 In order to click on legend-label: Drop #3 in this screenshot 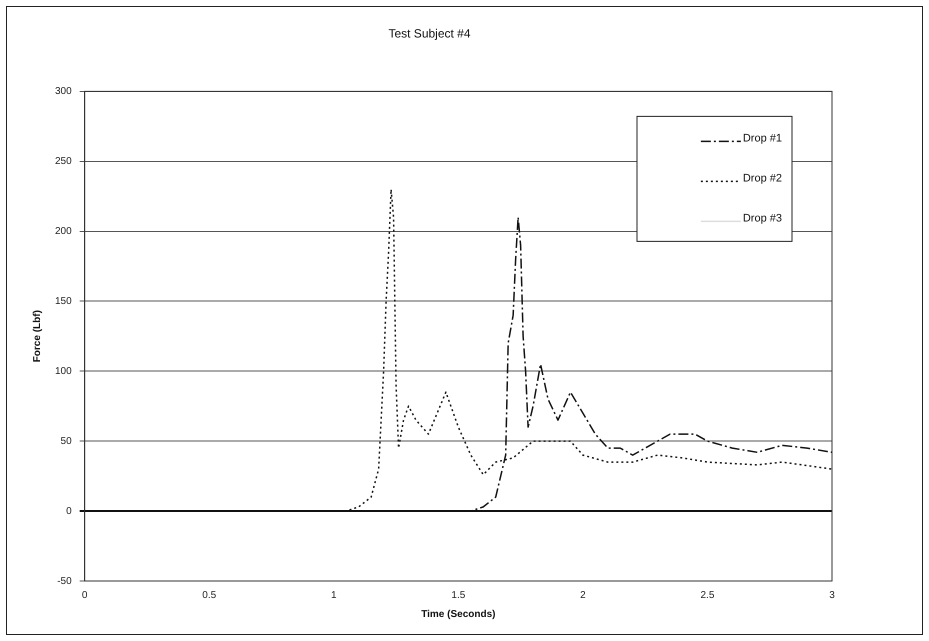, I will do `click(762, 218)`.